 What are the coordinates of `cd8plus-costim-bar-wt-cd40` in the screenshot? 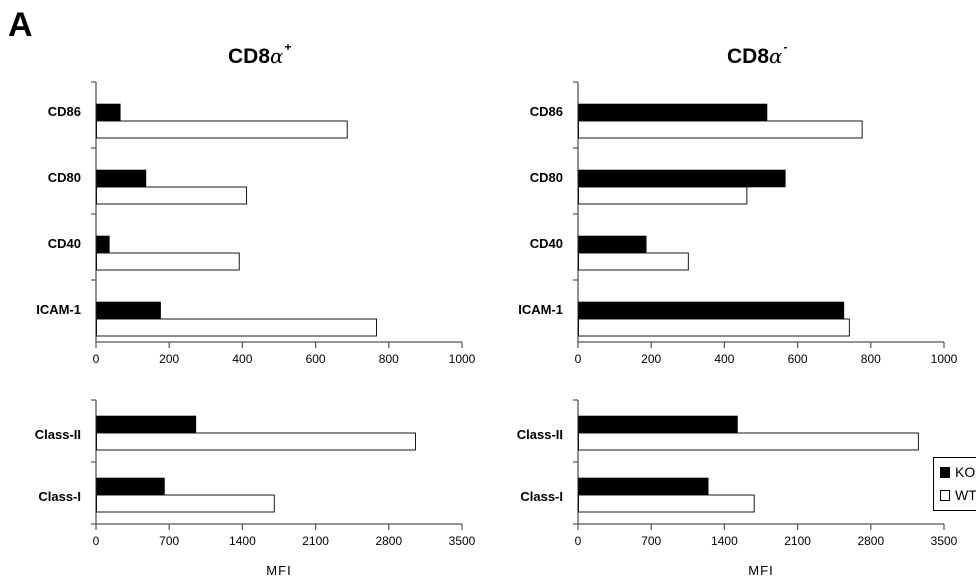 It's located at (168, 261).